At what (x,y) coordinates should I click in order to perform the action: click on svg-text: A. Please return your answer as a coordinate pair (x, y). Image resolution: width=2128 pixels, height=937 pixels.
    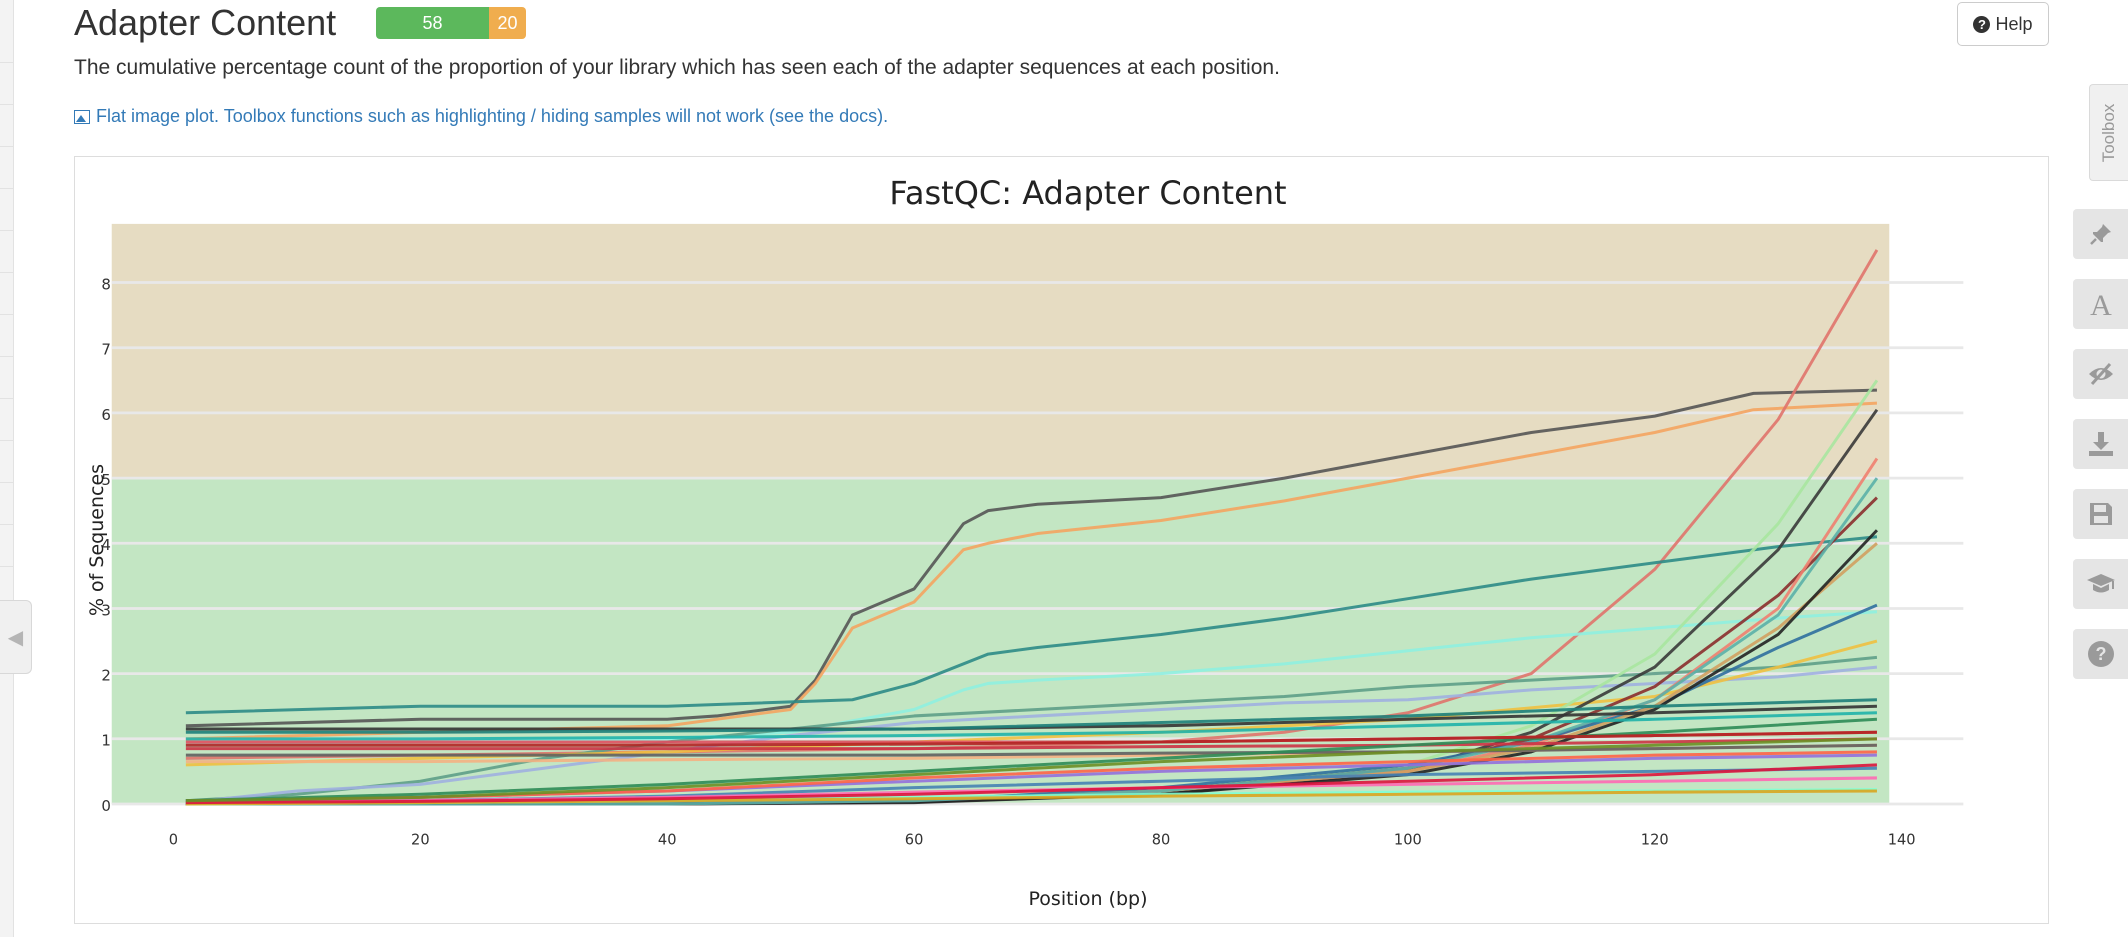
    Looking at the image, I should click on (2101, 304).